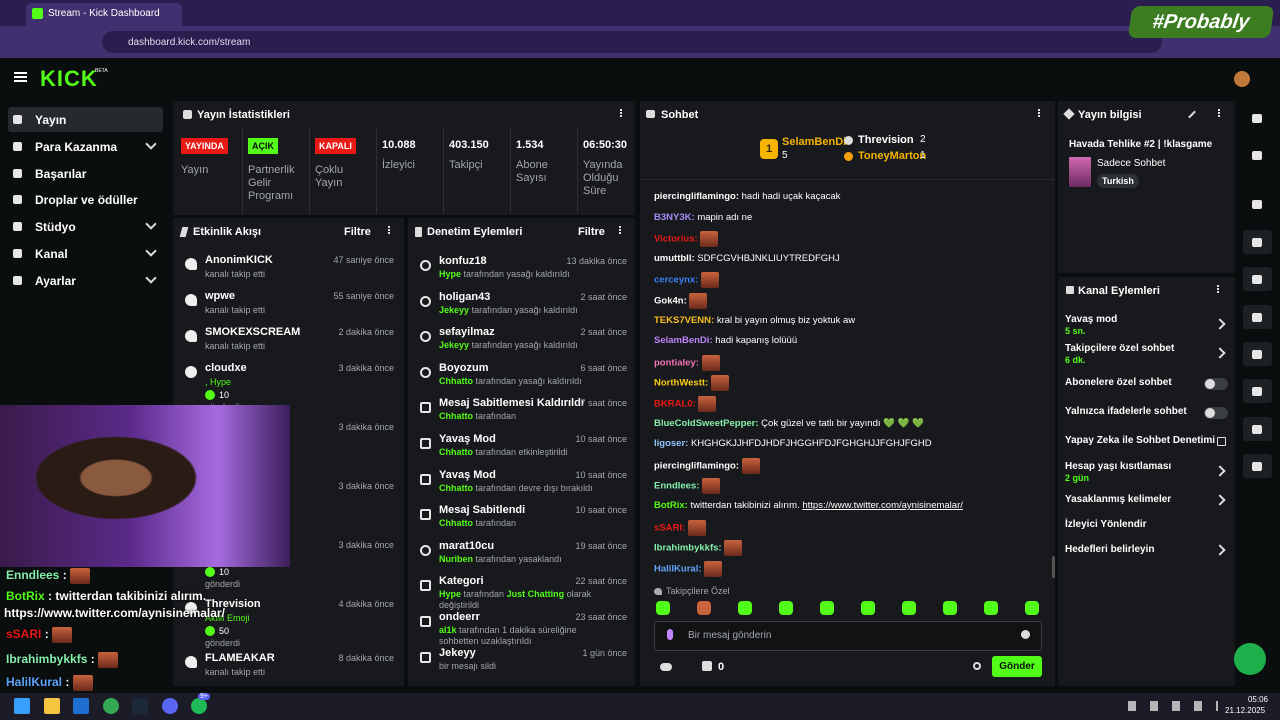  I want to click on action-label: Hedefleri belirleyin, so click(1110, 549).